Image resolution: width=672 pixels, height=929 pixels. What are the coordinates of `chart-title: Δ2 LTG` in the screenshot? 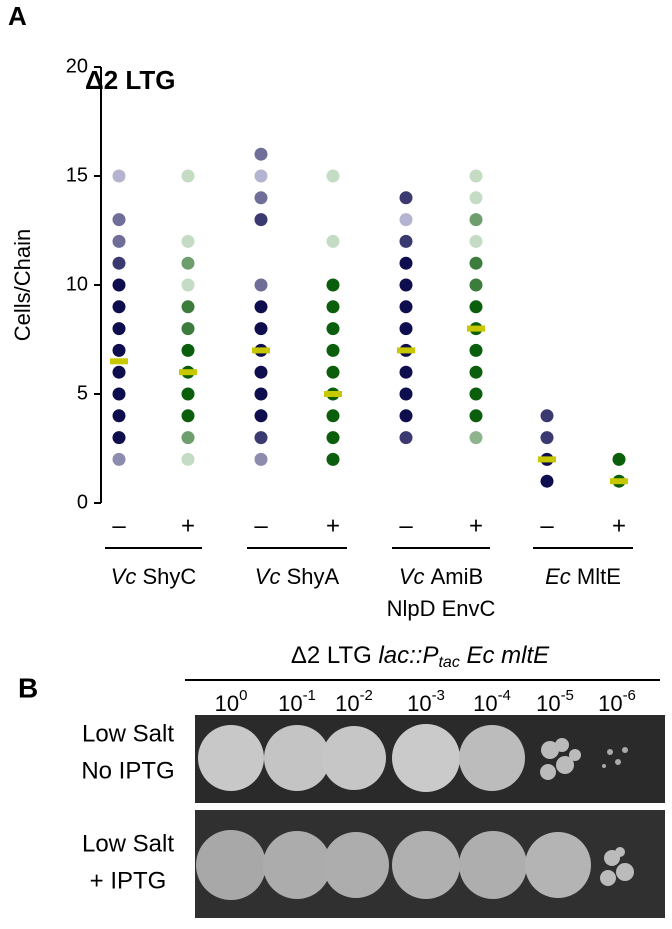 It's located at (130, 80).